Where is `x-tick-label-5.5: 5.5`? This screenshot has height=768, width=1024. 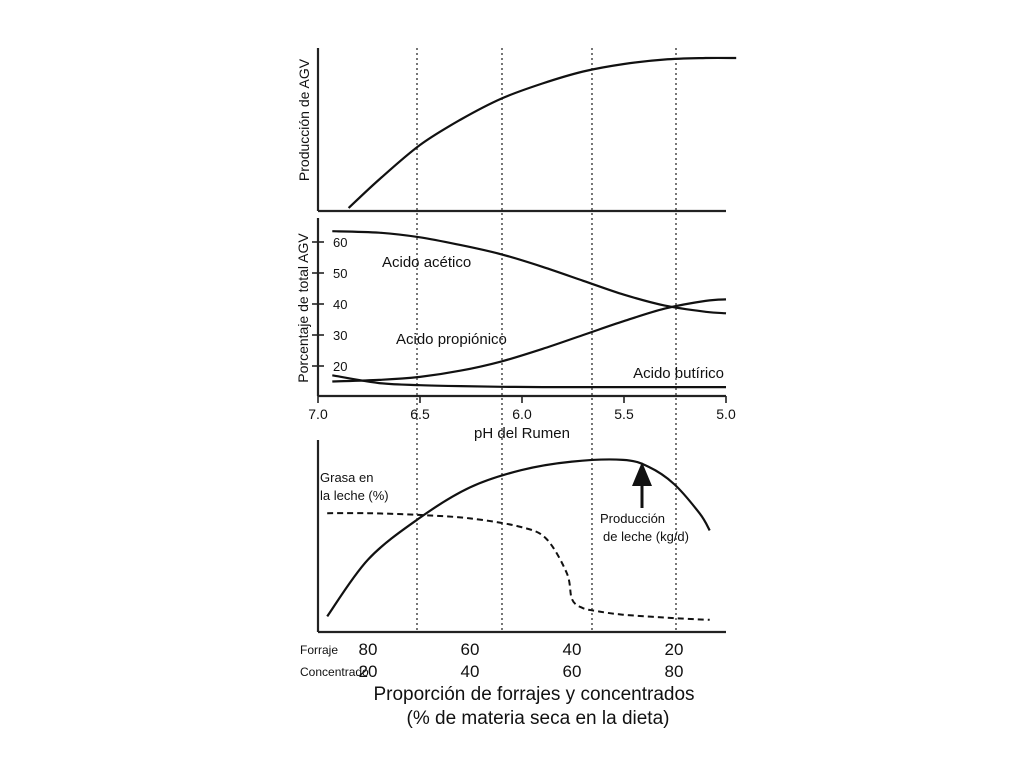
x-tick-label-5.5: 5.5 is located at coordinates (624, 414).